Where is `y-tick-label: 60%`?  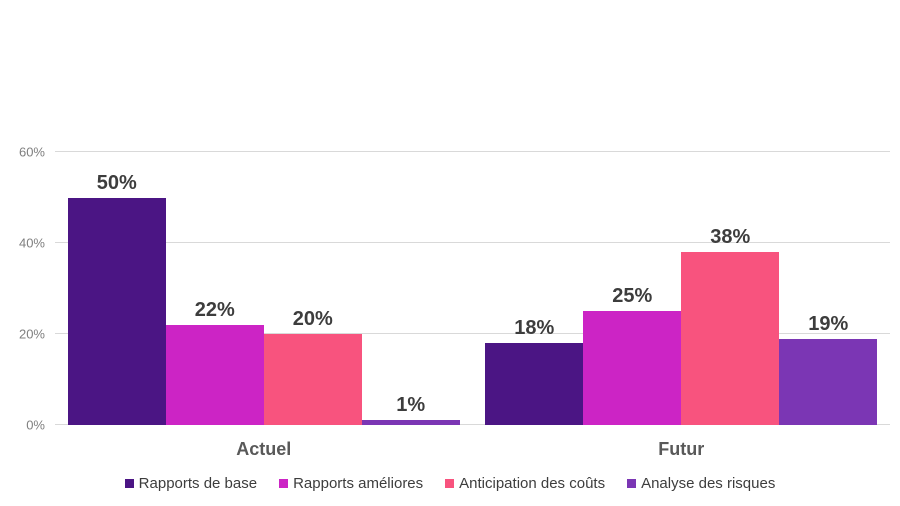
y-tick-label: 60% is located at coordinates (31, 152).